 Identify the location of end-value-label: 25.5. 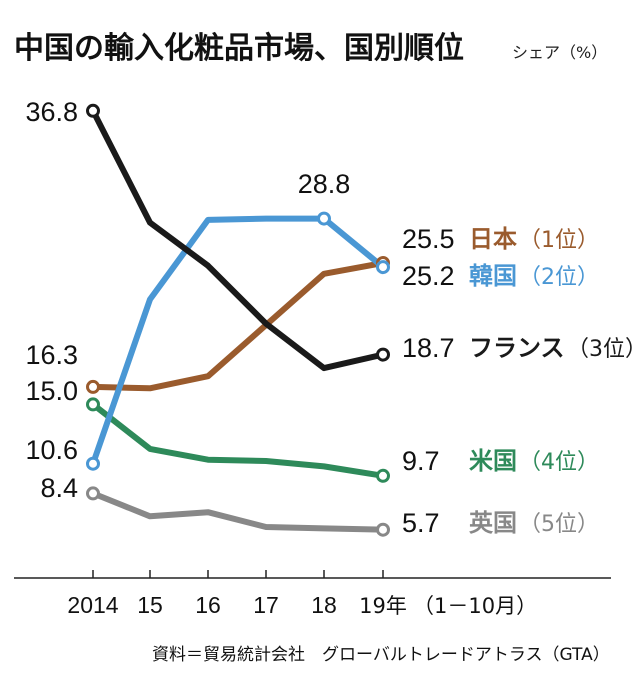
(428, 239).